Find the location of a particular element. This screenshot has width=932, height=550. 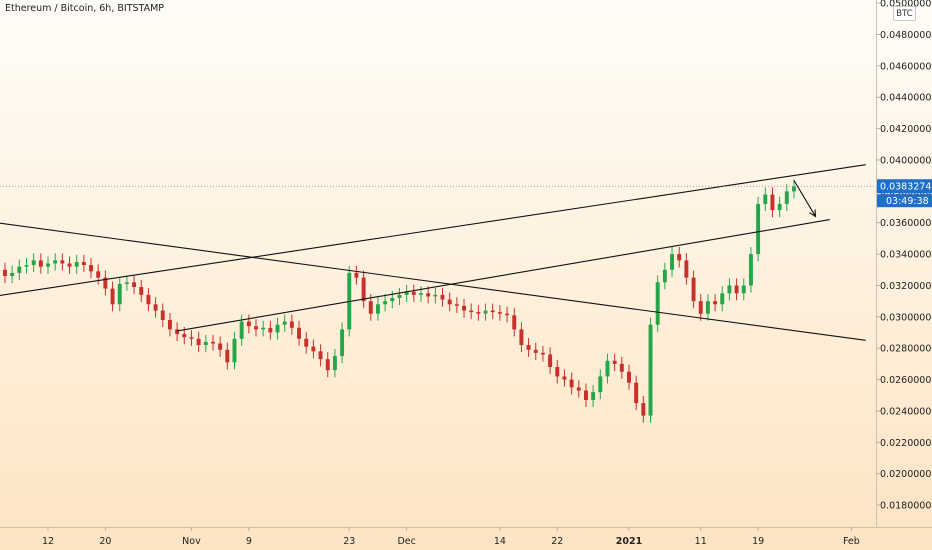

last-price-value: 0.03832741 is located at coordinates (906, 187).